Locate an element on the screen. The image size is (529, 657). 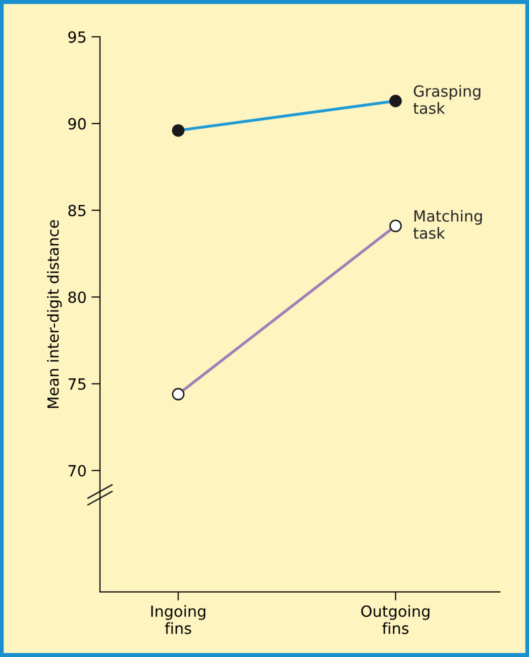
series-label: Grasping task is located at coordinates (446, 99).